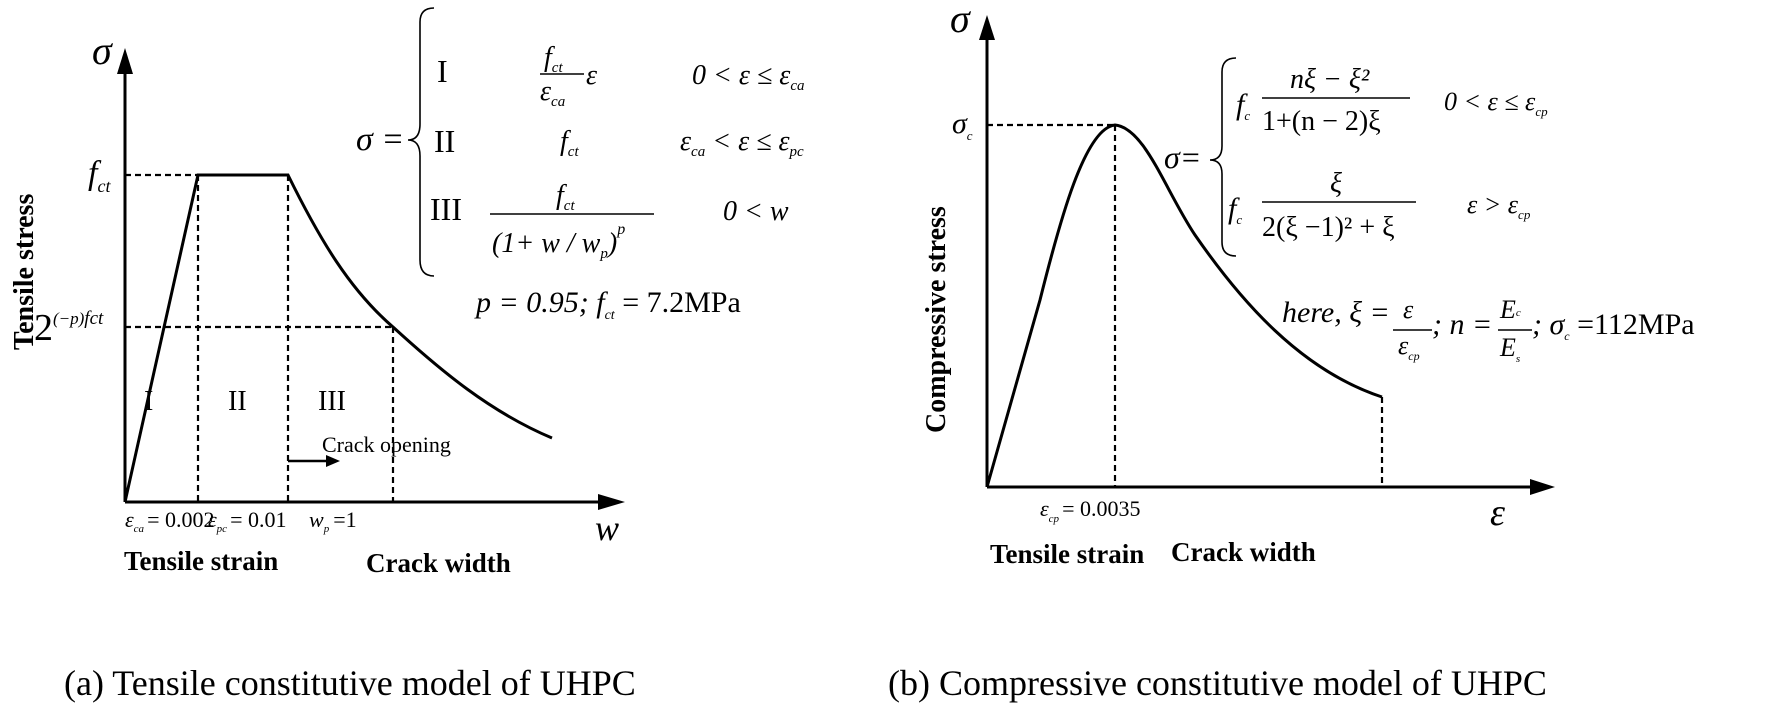 This screenshot has width=1774, height=714. I want to click on definition-xi-denominator: εcp, so click(1409, 347).